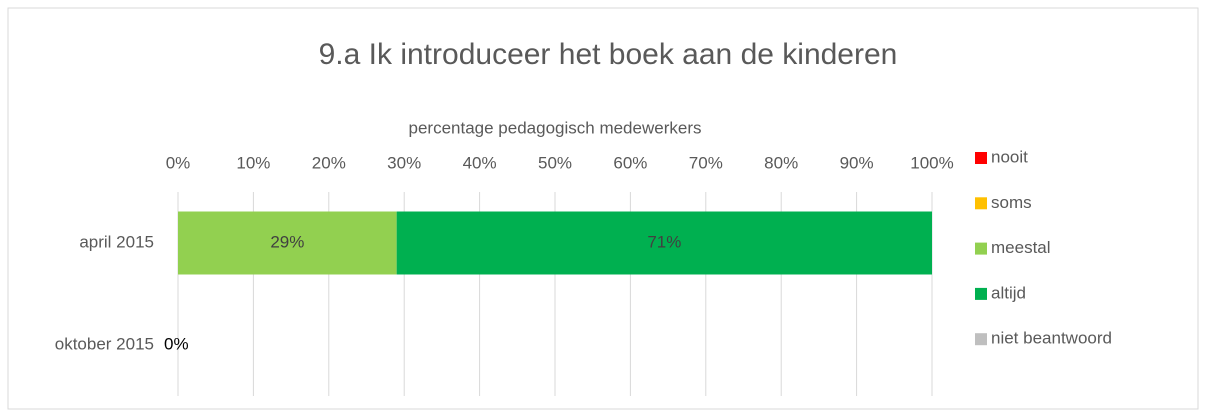 This screenshot has height=417, width=1206. I want to click on x-tick-label: 10%, so click(253, 162).